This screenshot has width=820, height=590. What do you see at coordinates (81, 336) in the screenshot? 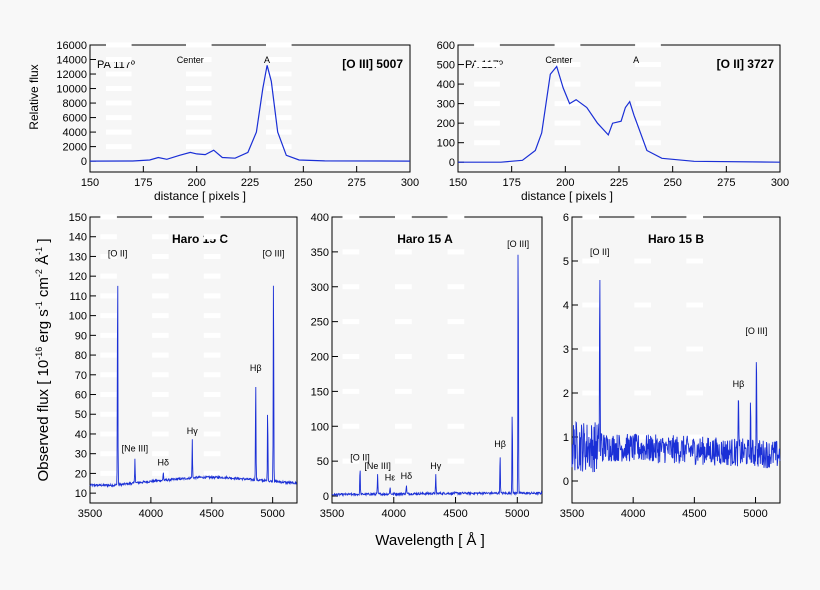
I see `y-tick-label: 90` at bounding box center [81, 336].